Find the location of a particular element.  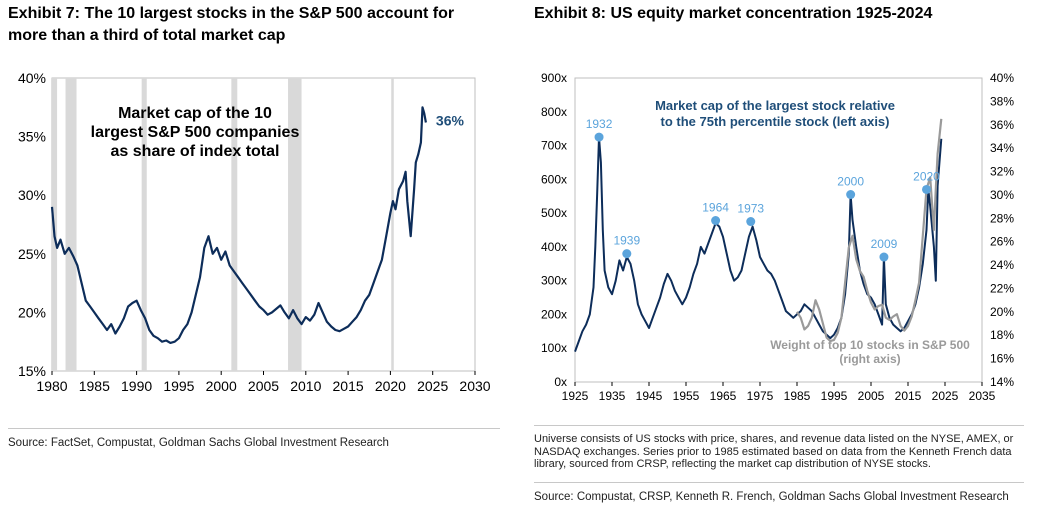

y-left-tick-label: 100x is located at coordinates (554, 348).